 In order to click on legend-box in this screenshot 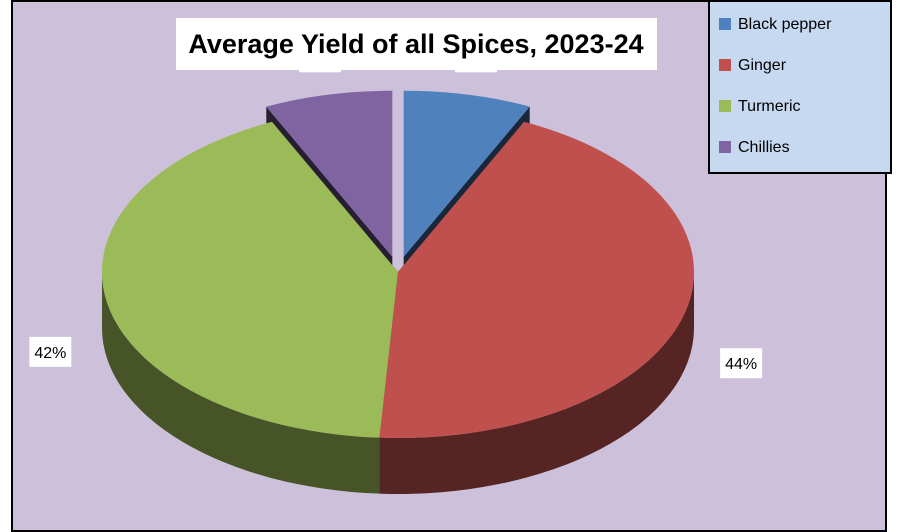, I will do `click(800, 87)`.